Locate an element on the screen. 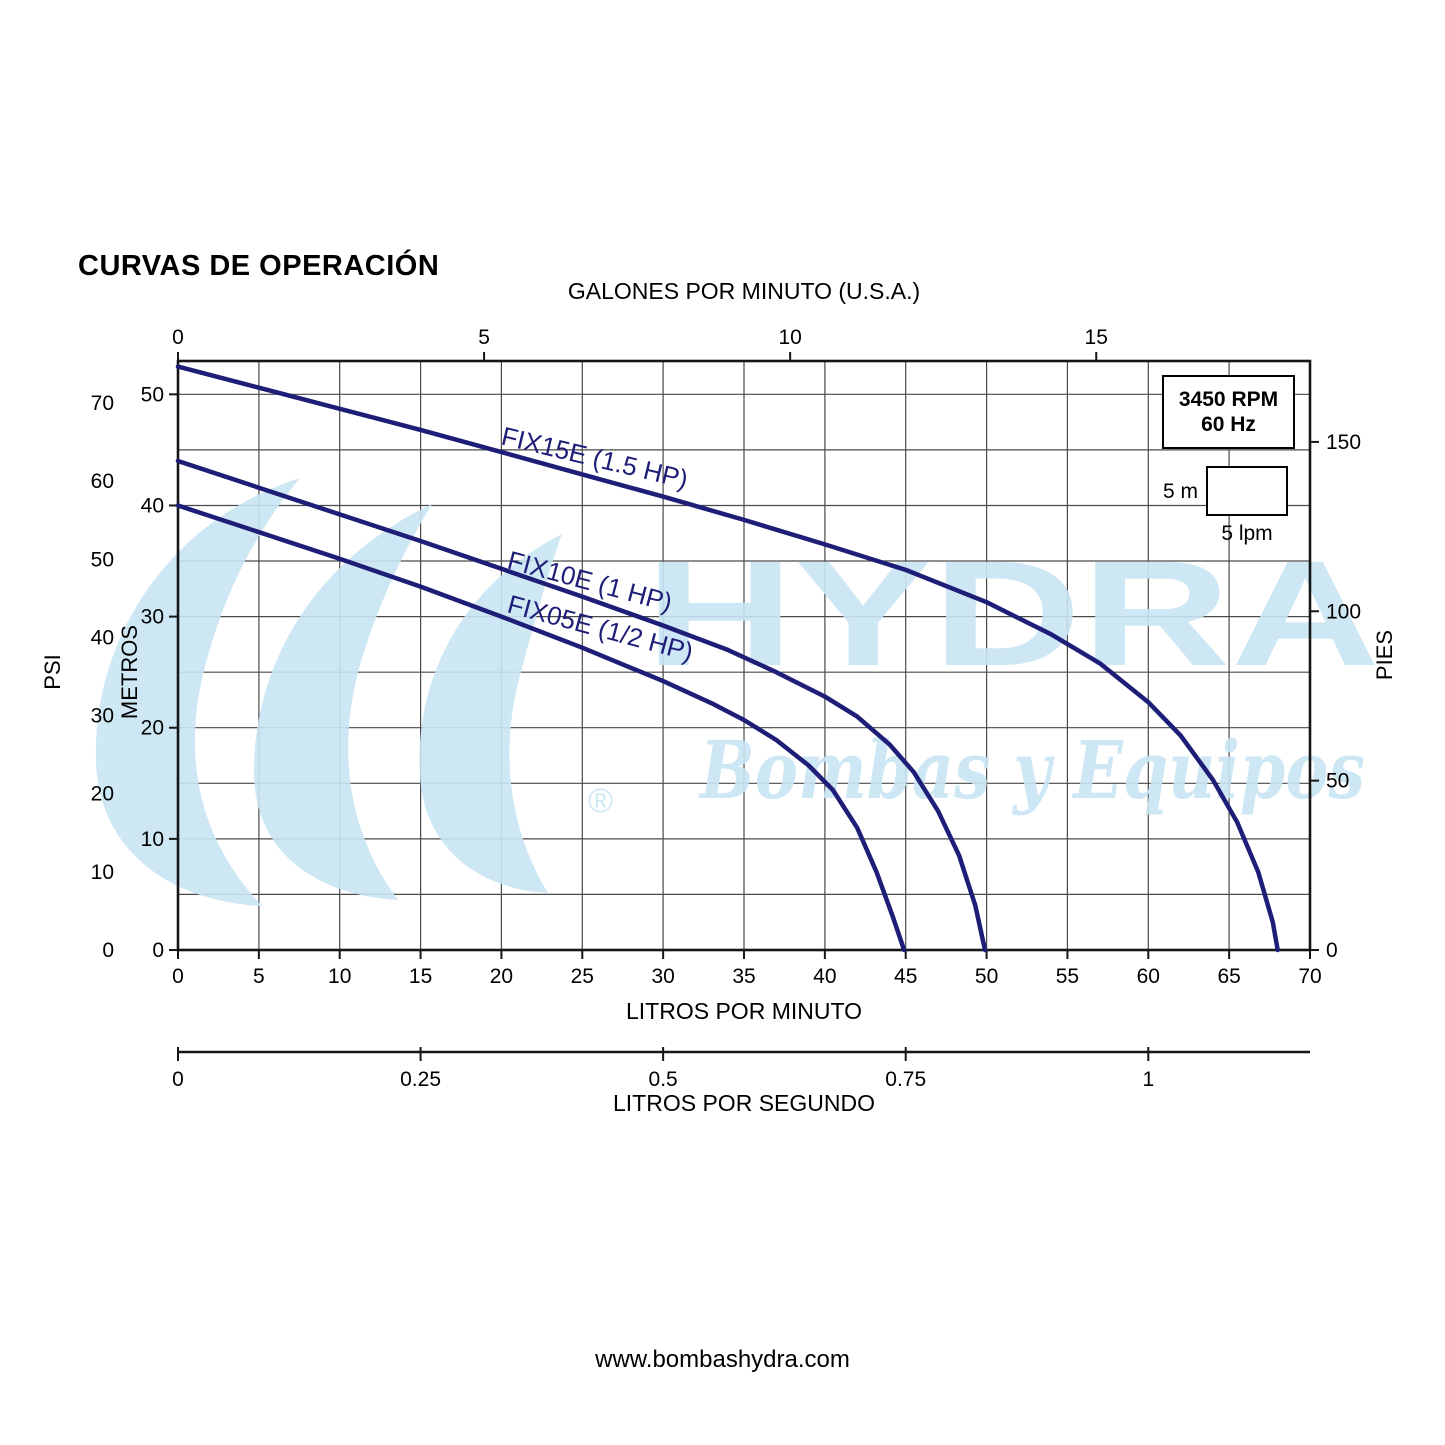  scale-horizontal-label: 5 lpm is located at coordinates (1247, 533).